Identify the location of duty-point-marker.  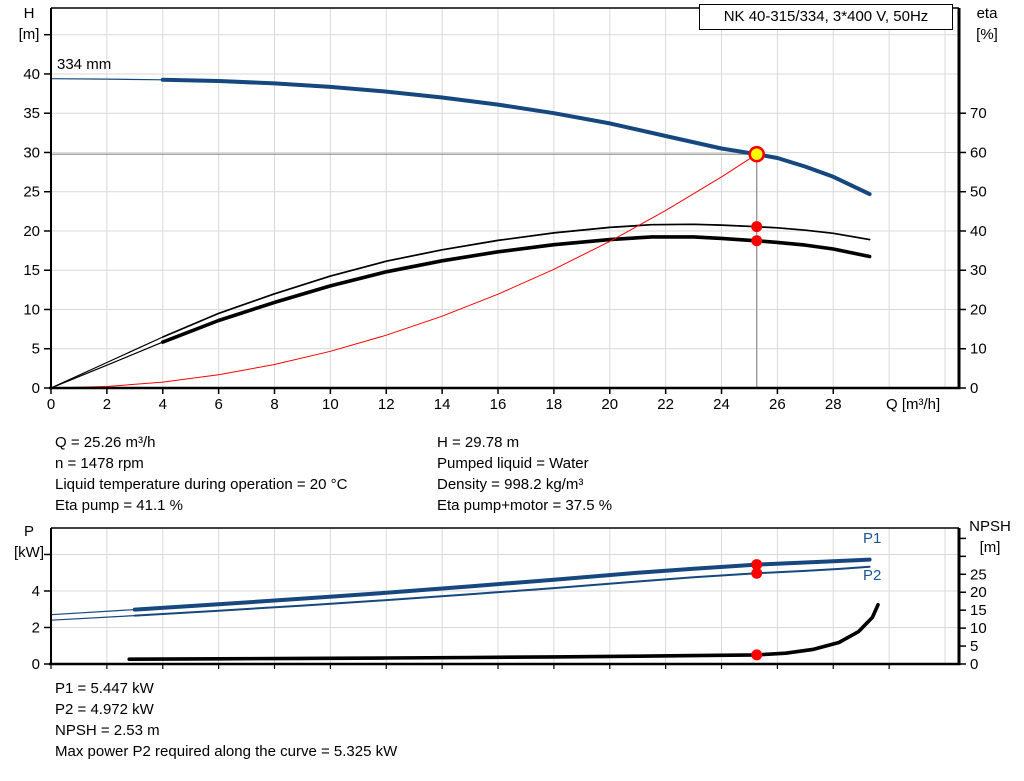
(757, 154).